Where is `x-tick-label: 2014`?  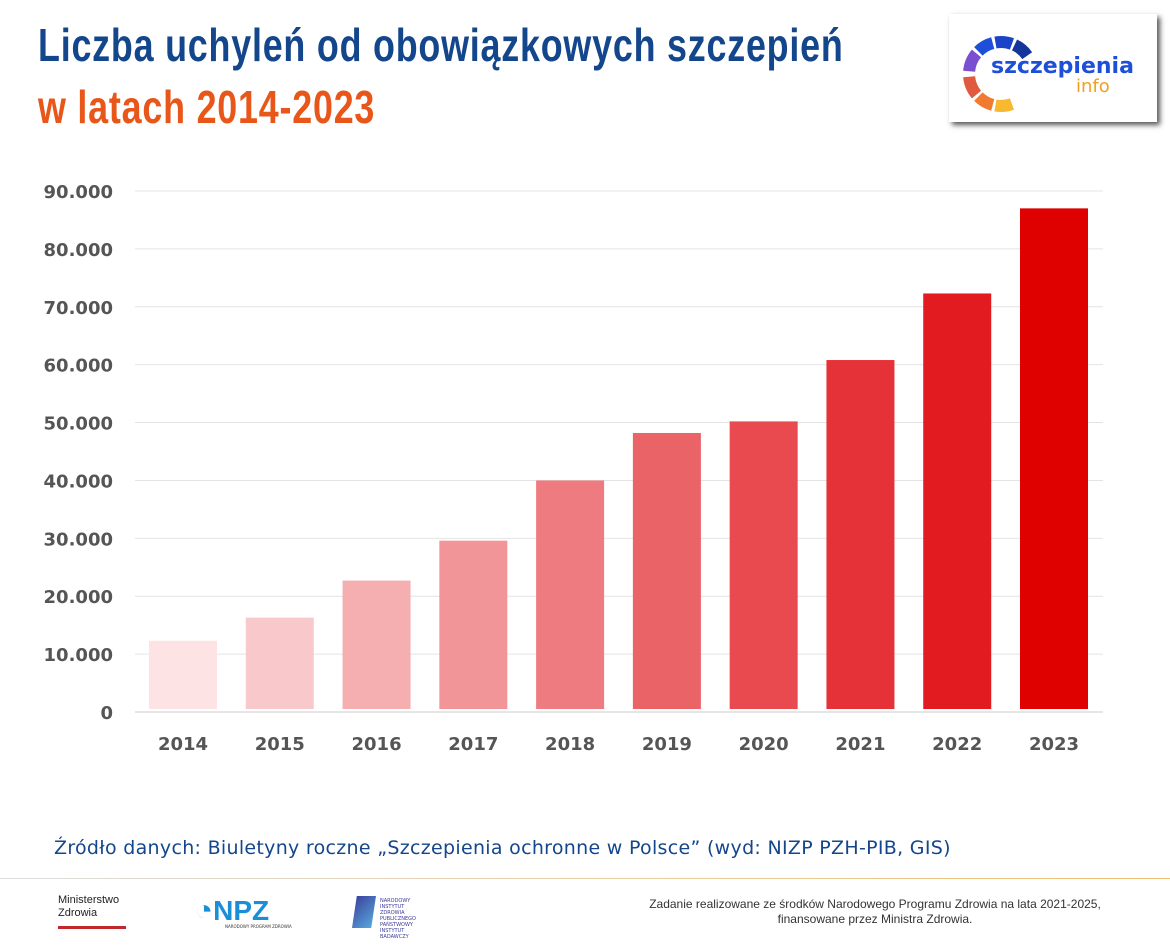
x-tick-label: 2014 is located at coordinates (183, 744).